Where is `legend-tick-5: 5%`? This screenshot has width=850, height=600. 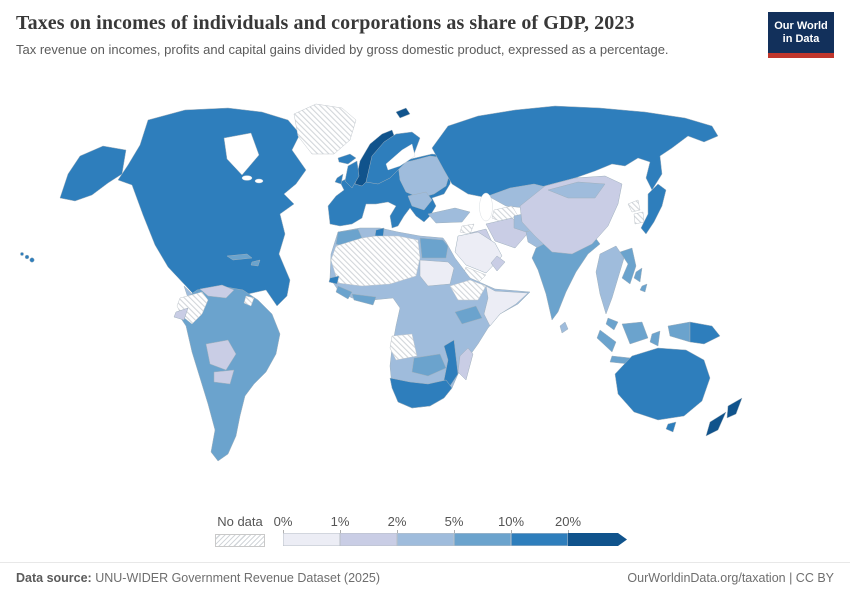
legend-tick-5: 5% is located at coordinates (454, 521).